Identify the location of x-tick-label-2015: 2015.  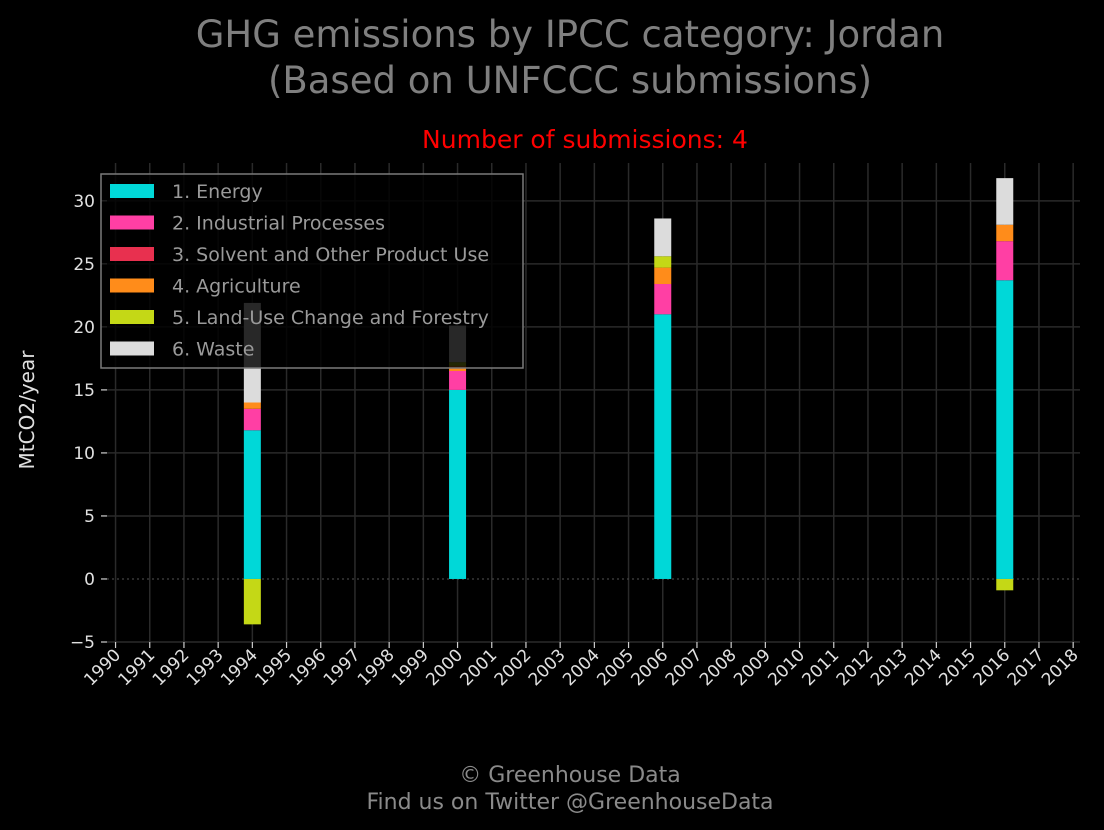
(957, 667).